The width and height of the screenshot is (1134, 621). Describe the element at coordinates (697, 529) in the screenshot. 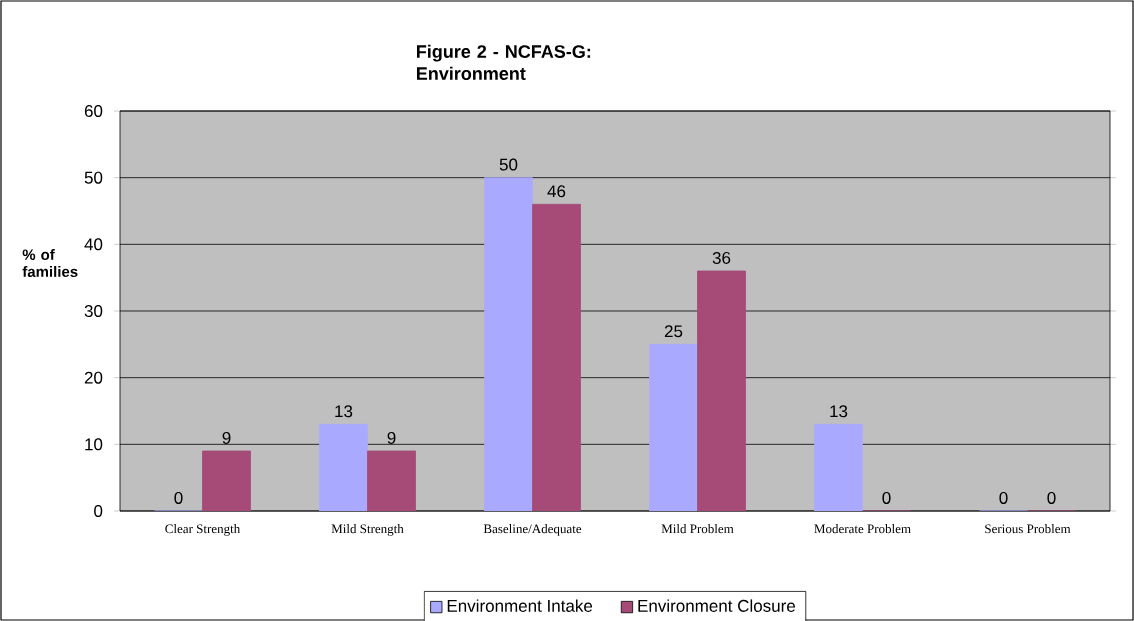

I see `x-tick-label: Mild Problem` at that location.